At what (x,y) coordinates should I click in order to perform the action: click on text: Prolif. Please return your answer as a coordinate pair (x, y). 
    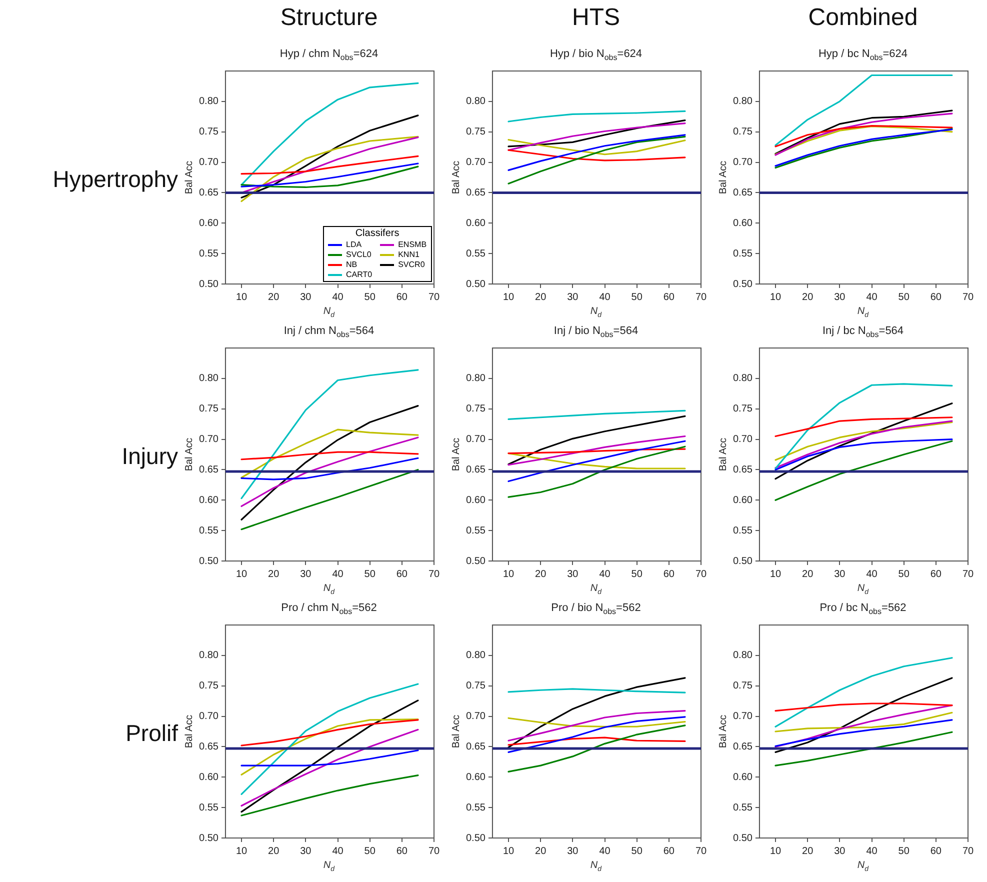
    Looking at the image, I should click on (151, 733).